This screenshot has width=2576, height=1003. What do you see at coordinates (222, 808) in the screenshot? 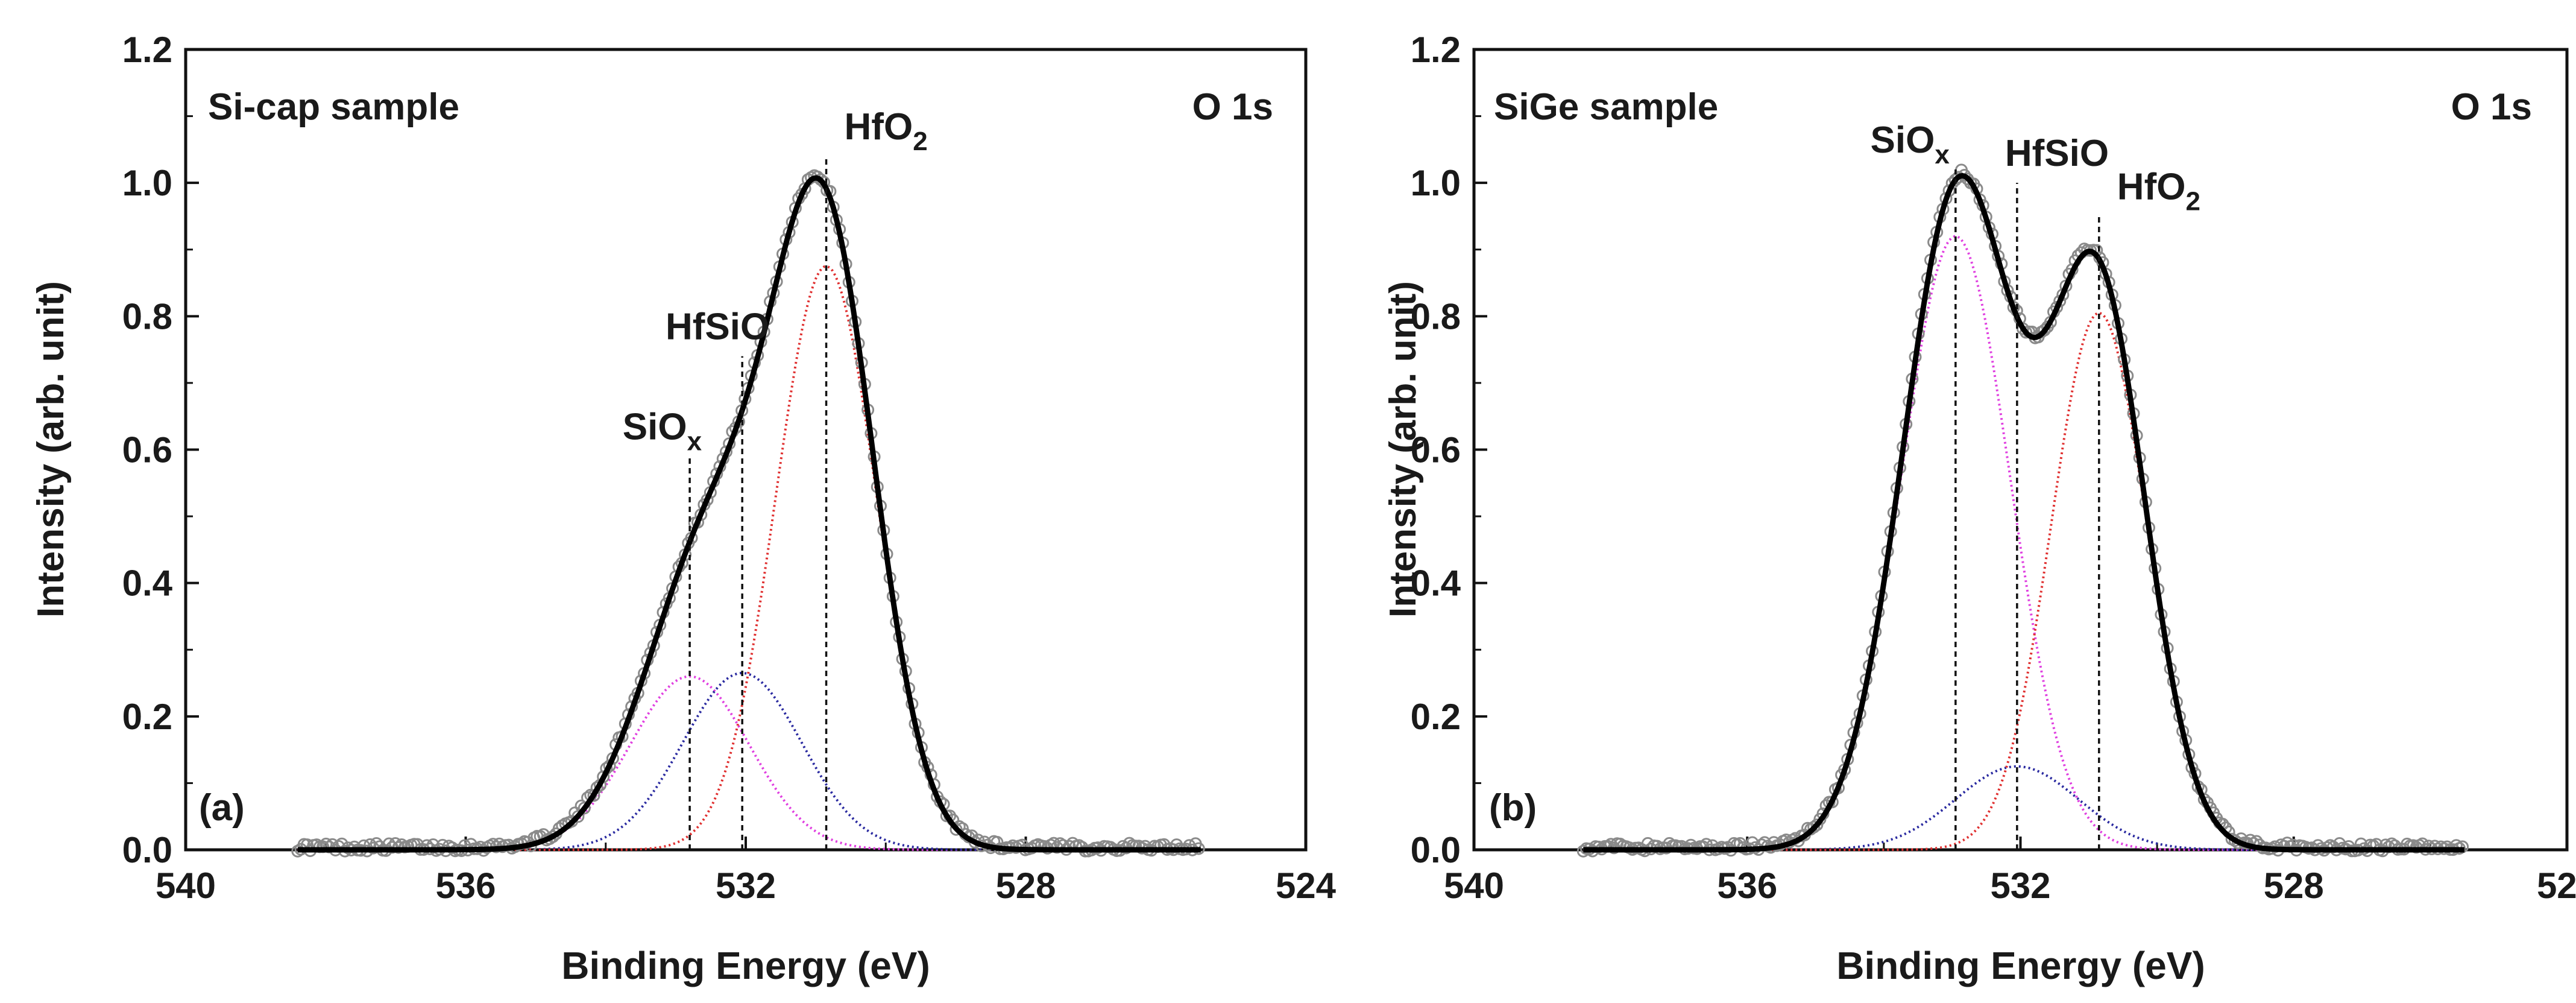
I see `panel-label: (a)` at bounding box center [222, 808].